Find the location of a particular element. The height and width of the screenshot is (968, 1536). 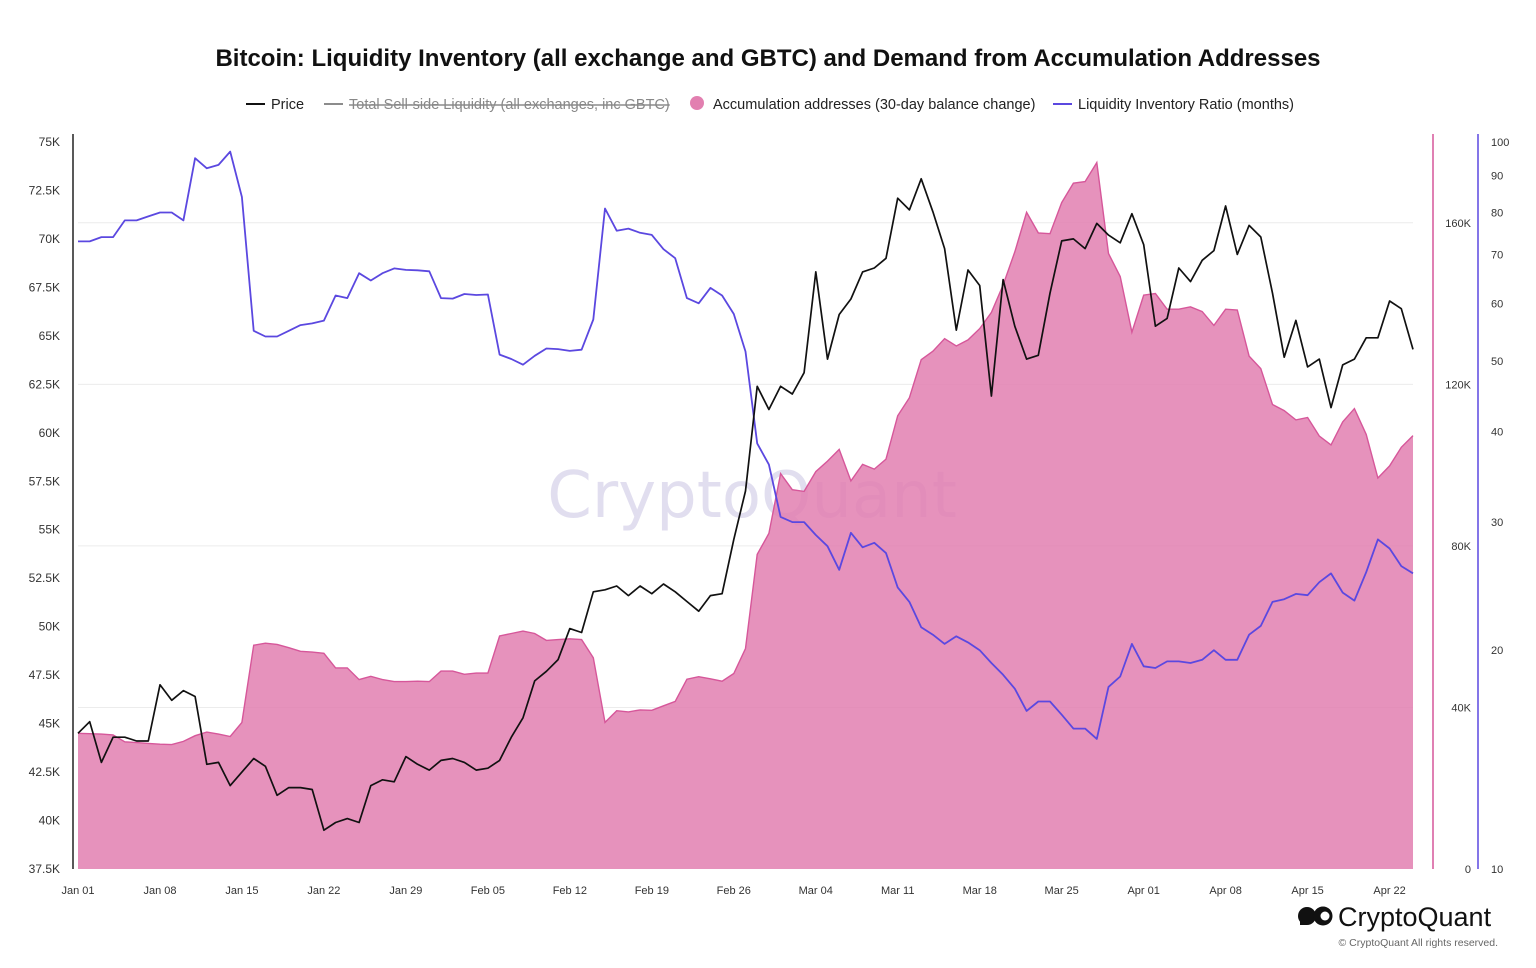

ratio-axis-tick-label: 20 is located at coordinates (1497, 651).